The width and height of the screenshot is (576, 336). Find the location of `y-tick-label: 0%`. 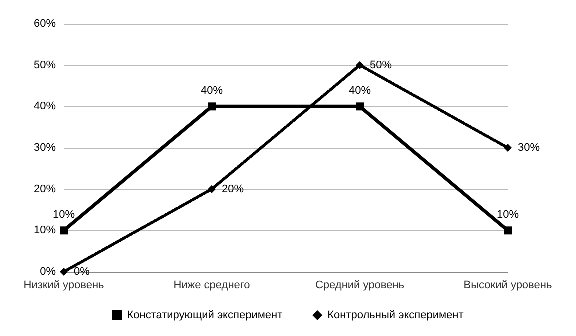

y-tick-label: 0% is located at coordinates (48, 272).